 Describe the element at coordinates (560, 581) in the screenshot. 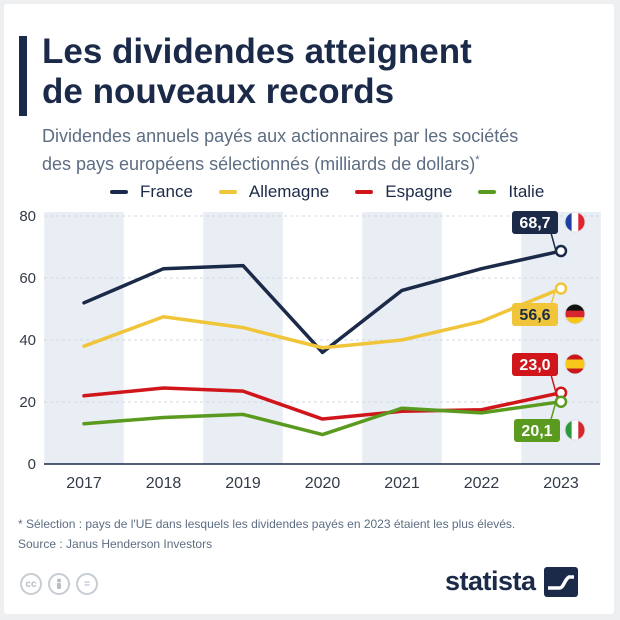

I see `statista-mark-icon` at that location.